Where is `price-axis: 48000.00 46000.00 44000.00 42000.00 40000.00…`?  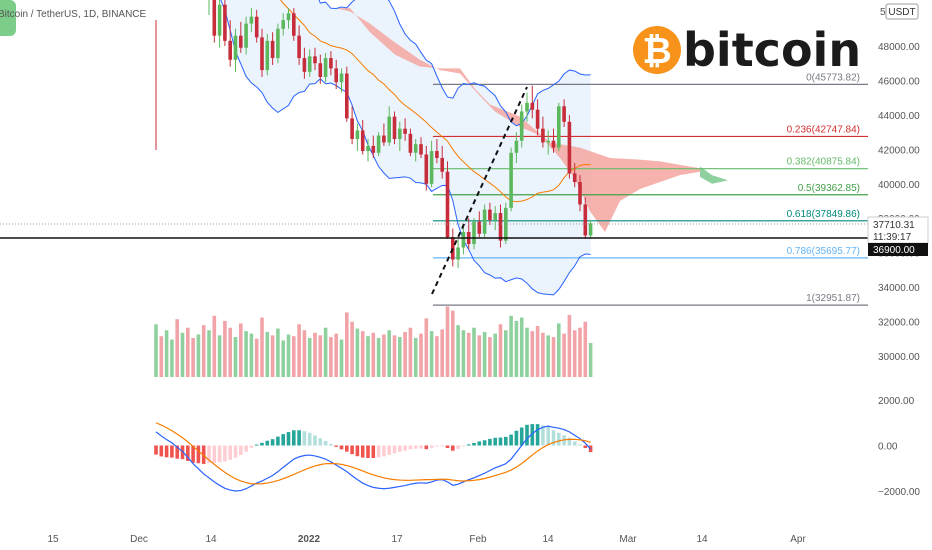
price-axis: 48000.00 46000.00 44000.00 42000.00 40000.00… is located at coordinates (899, 202).